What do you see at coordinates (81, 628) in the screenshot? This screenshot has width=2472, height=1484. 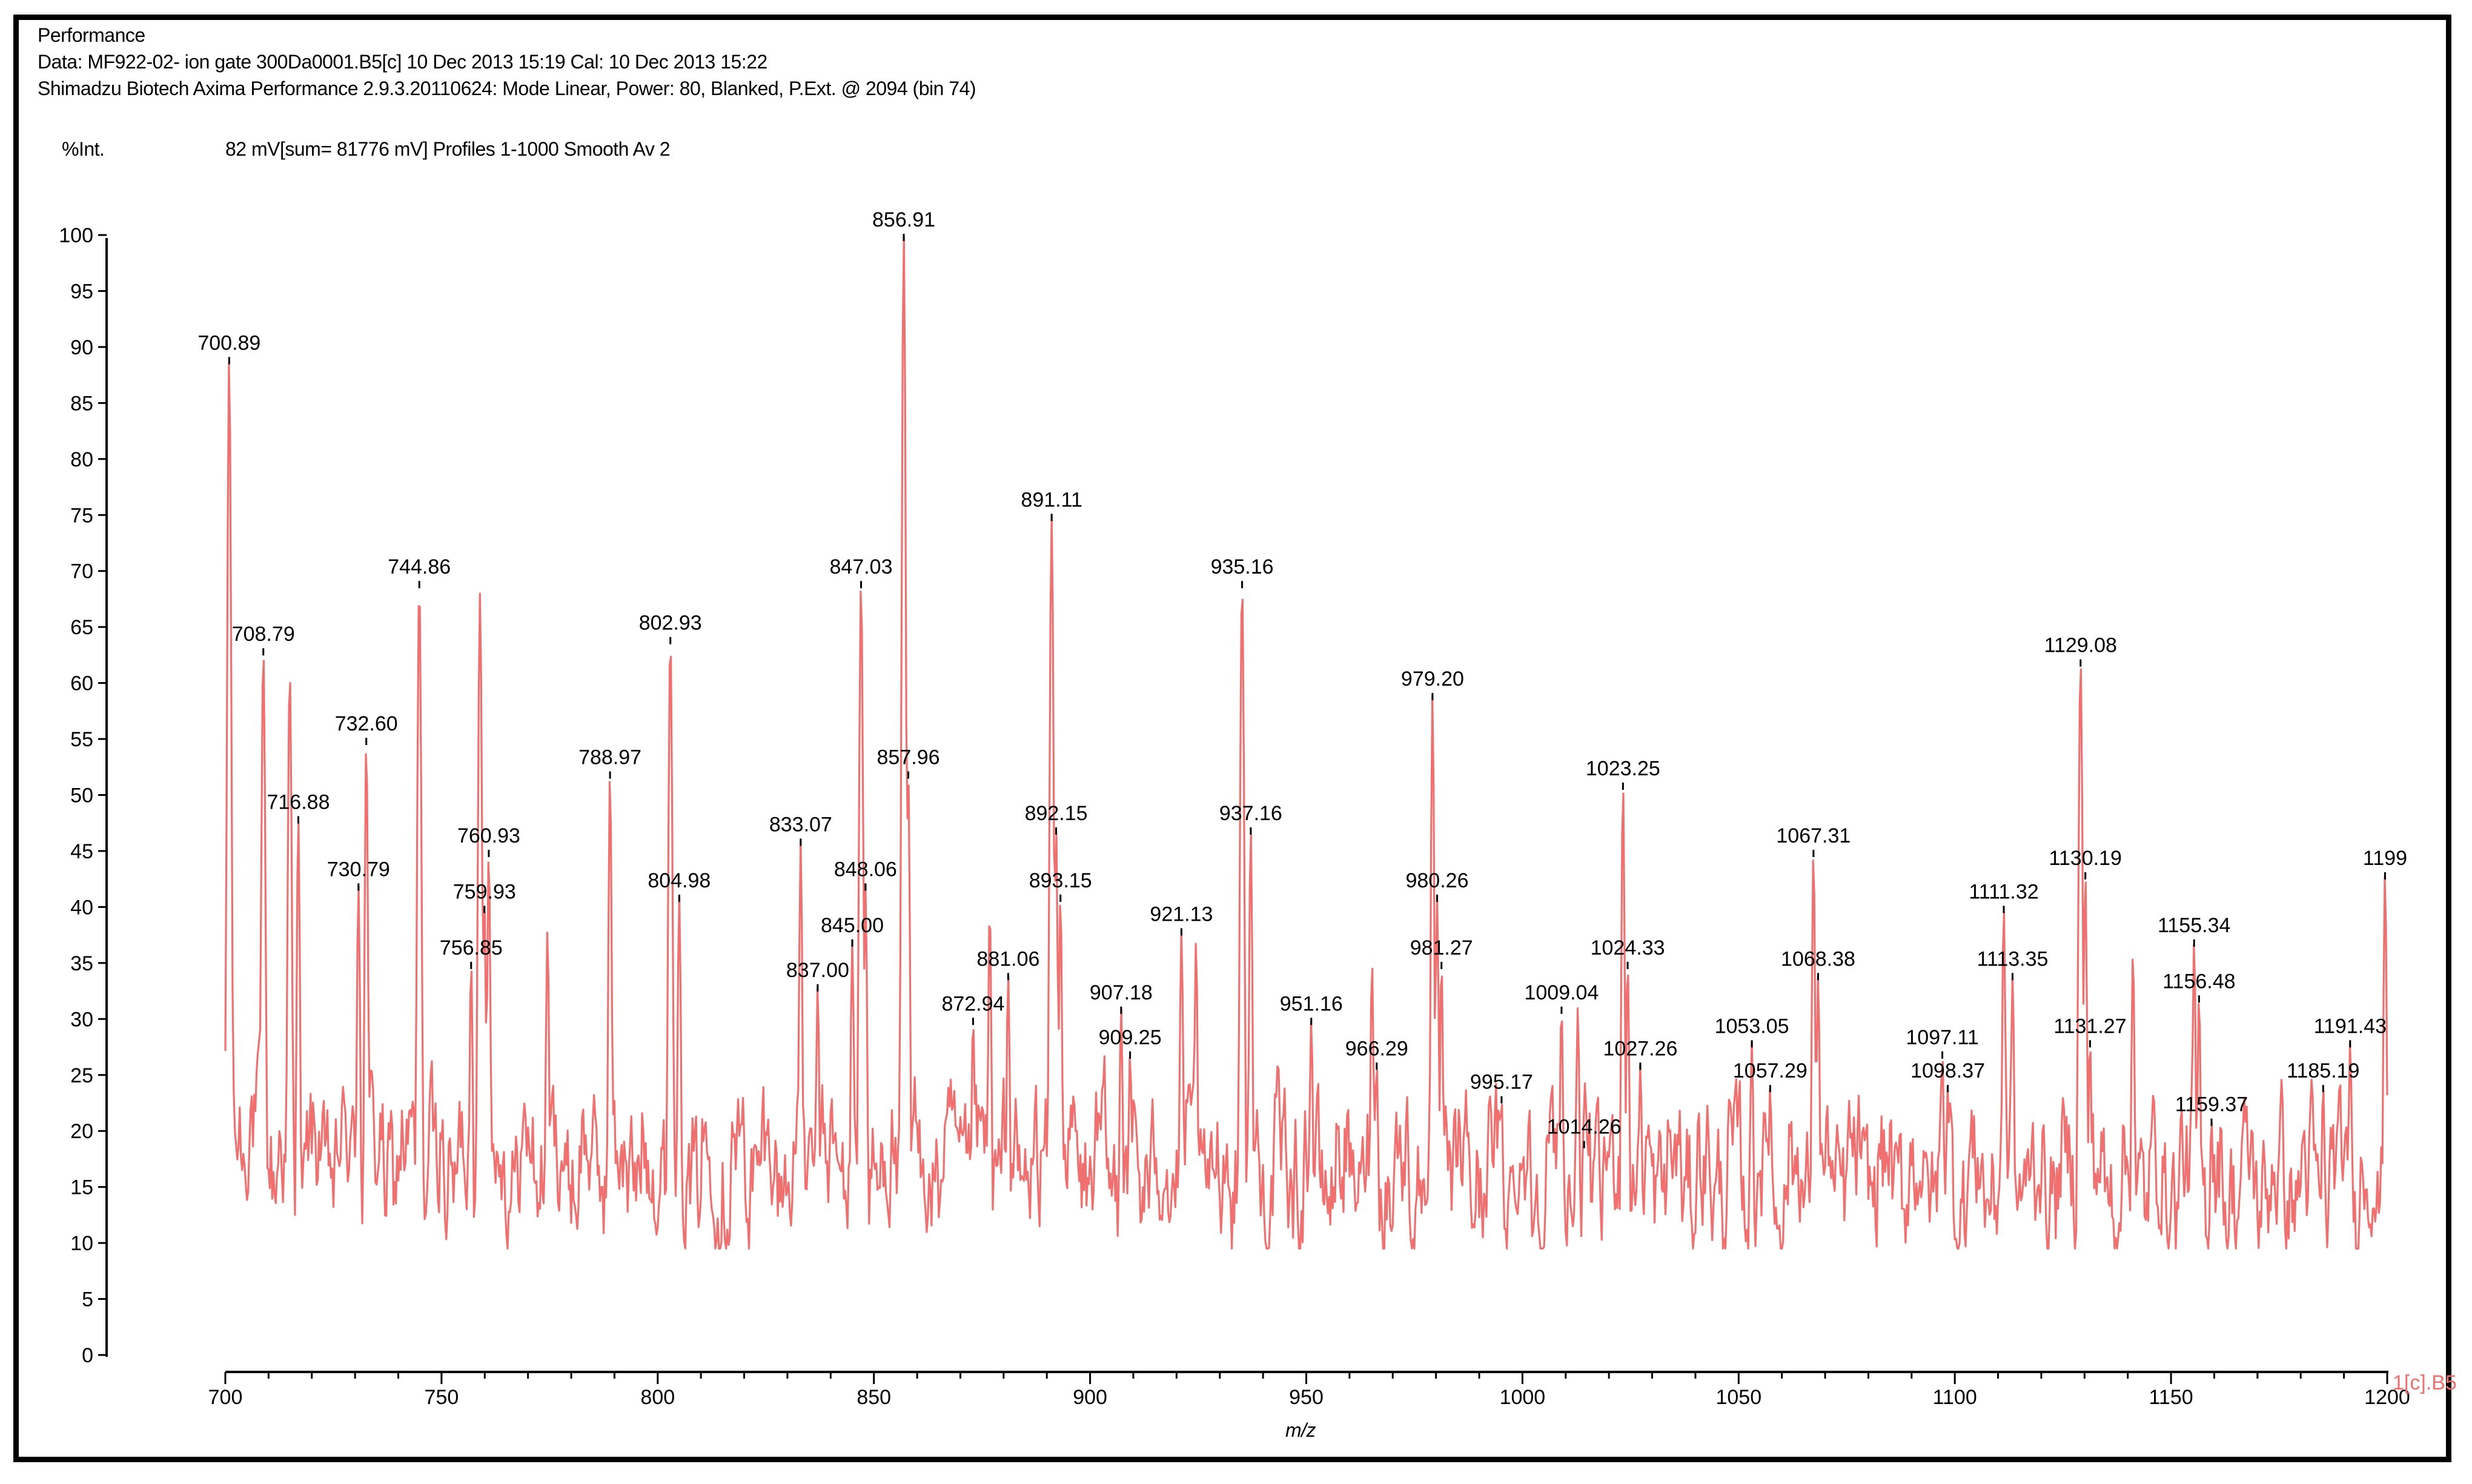 I see `y-tick-label: 65` at bounding box center [81, 628].